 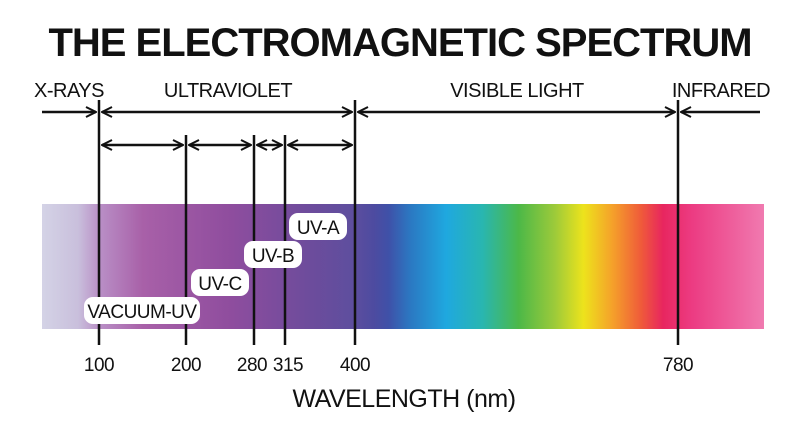 What do you see at coordinates (403, 399) in the screenshot?
I see `axis-title: WAVELENGTH (nm)` at bounding box center [403, 399].